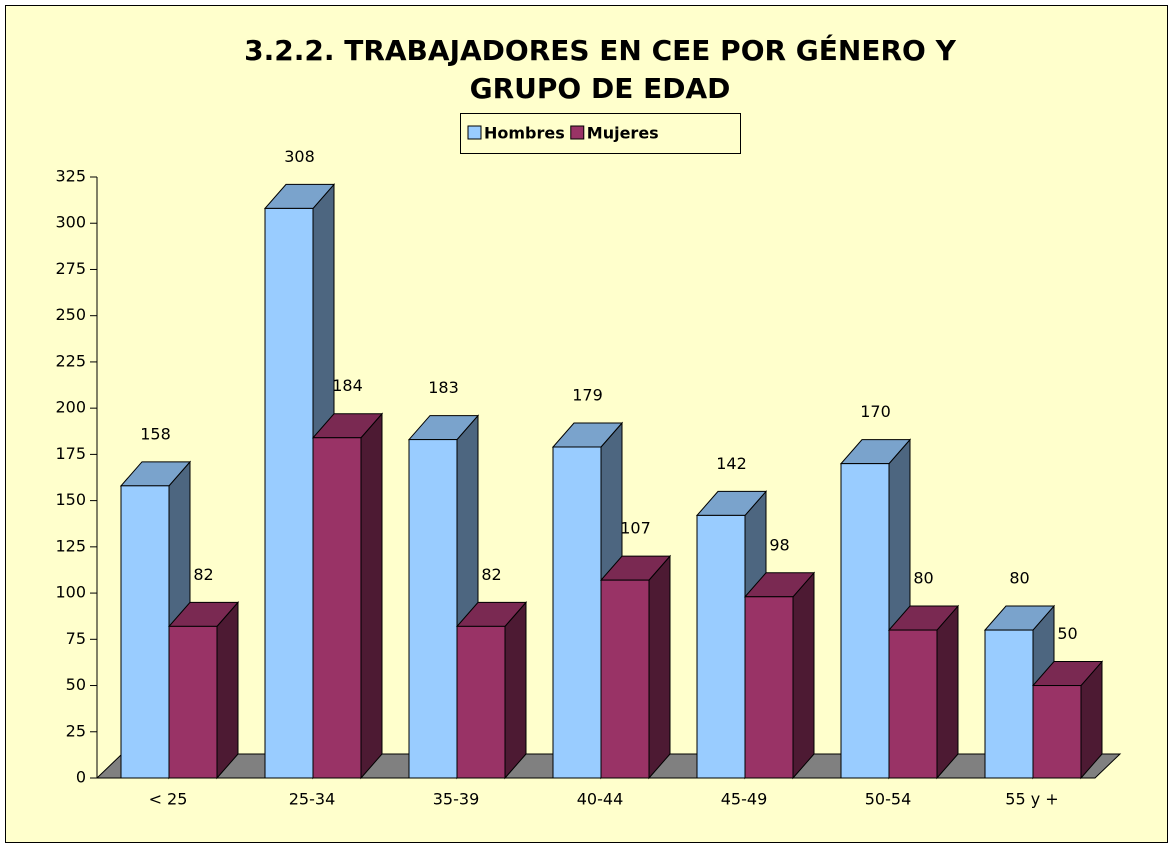 This screenshot has height=848, width=1173. I want to click on legend-label: Mujeres, so click(623, 133).